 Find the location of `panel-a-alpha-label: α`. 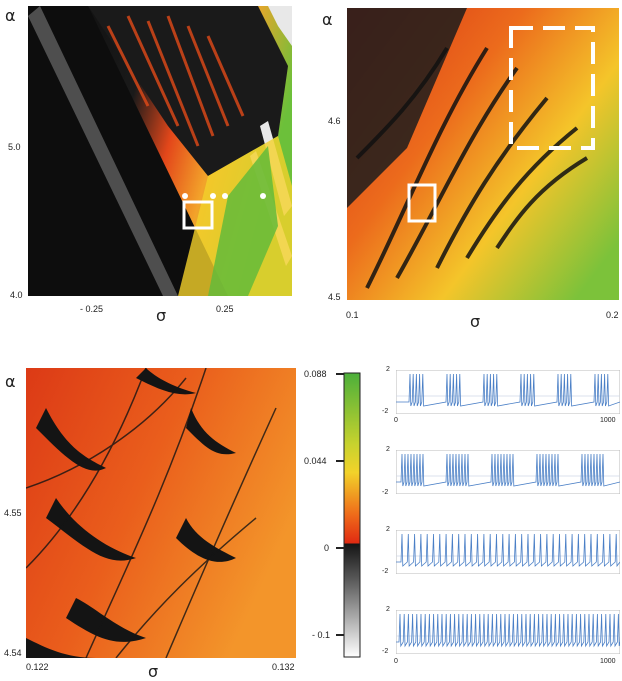

panel-a-alpha-label: α is located at coordinates (10, 15).